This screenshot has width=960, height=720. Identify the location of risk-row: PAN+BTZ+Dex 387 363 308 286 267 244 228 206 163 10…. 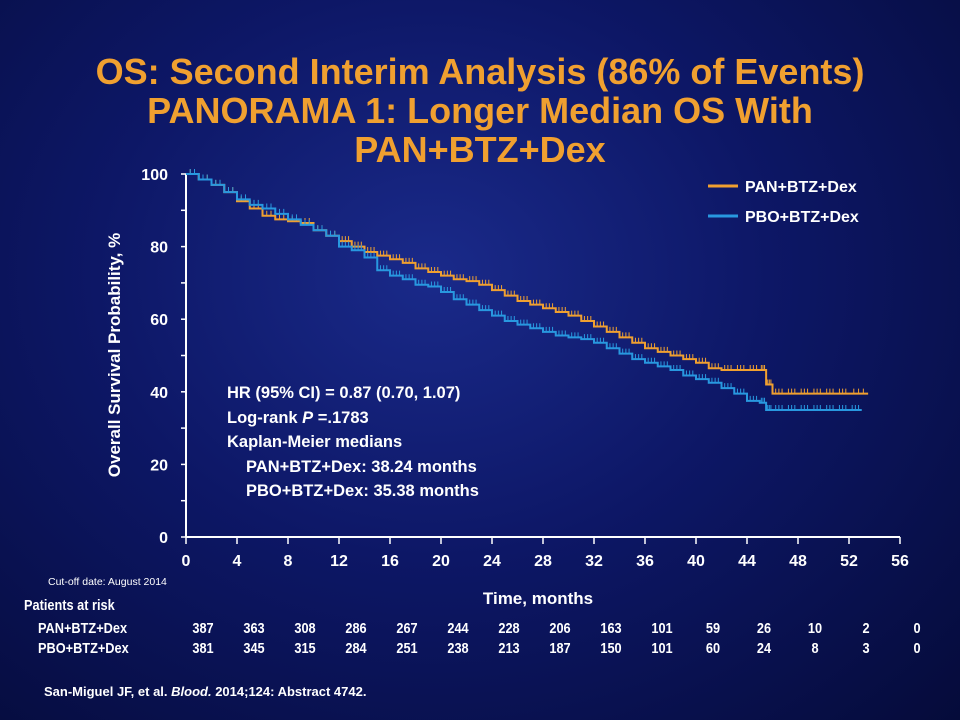
(480, 630).